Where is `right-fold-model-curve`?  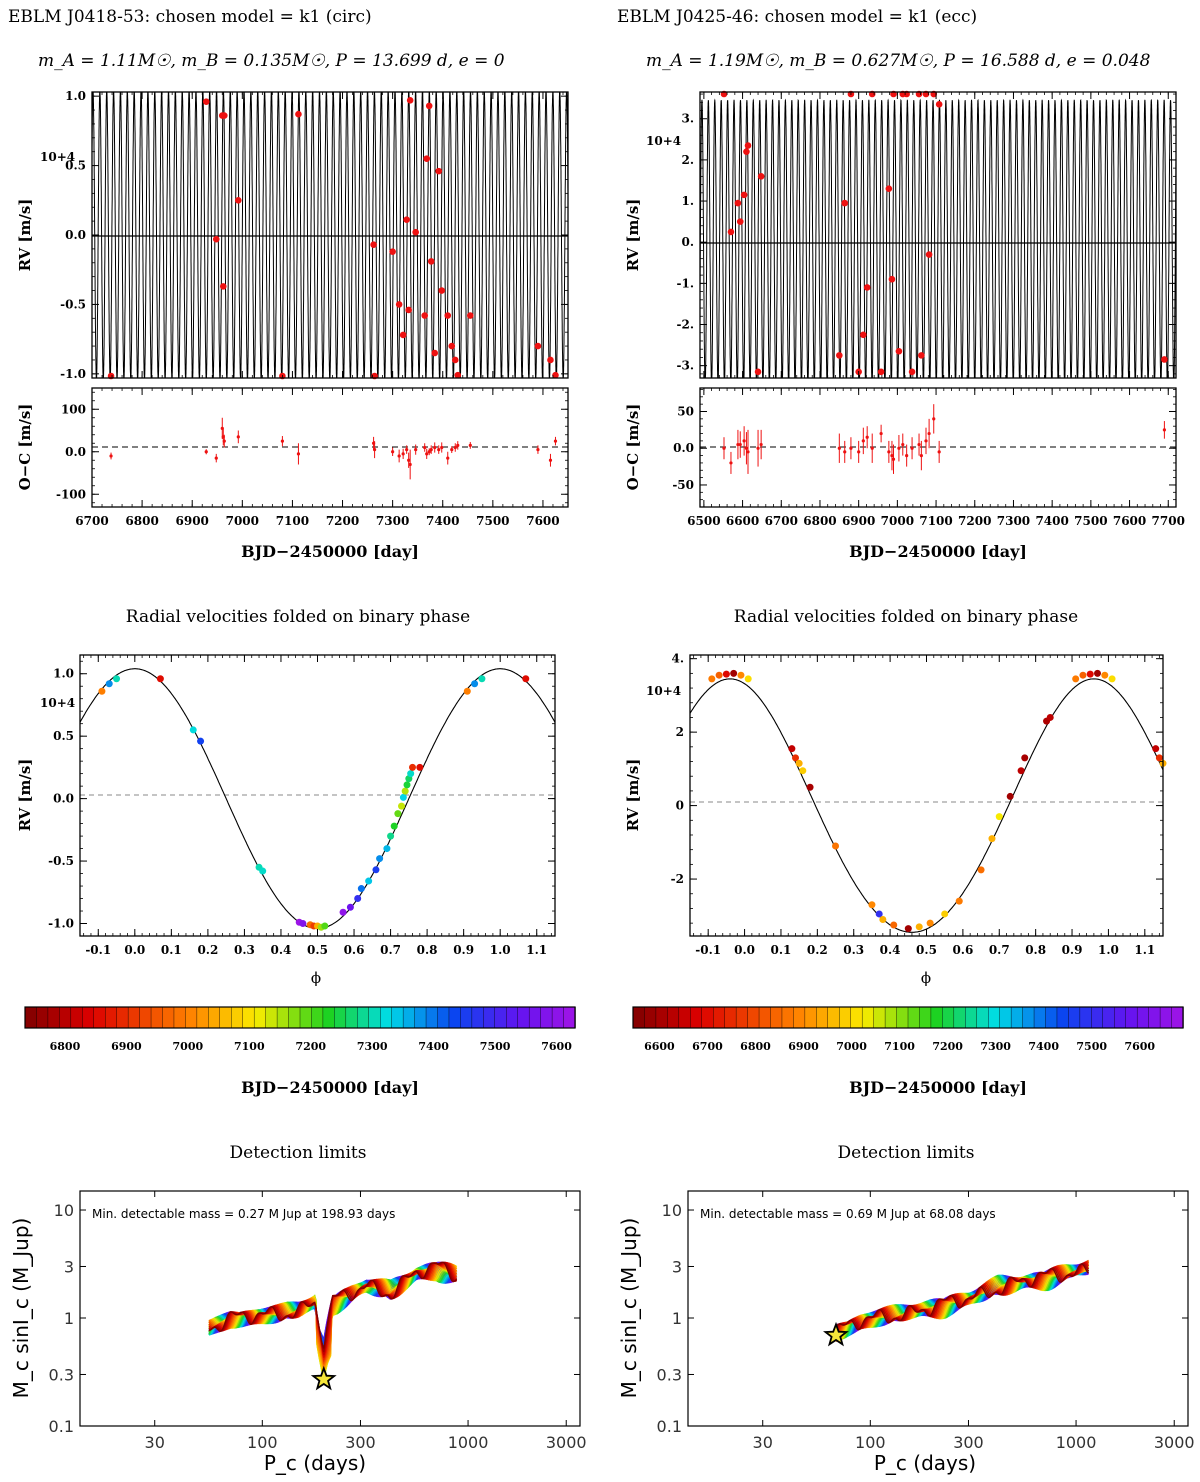 right-fold-model-curve is located at coordinates (926, 805).